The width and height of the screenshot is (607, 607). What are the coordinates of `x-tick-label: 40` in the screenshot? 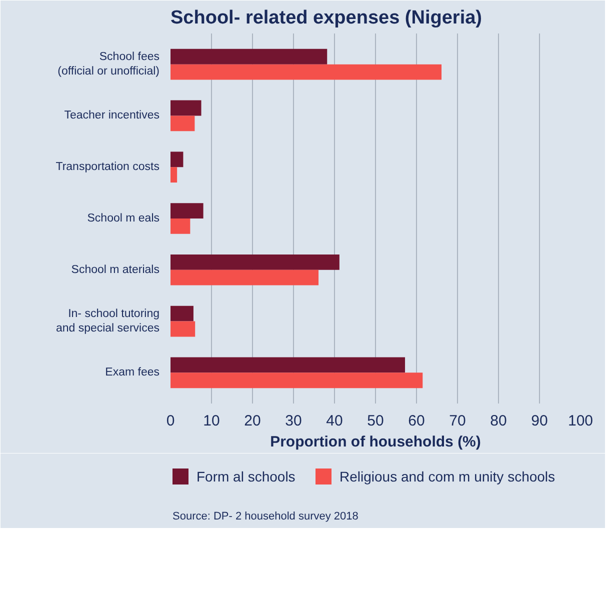 It's located at (334, 421).